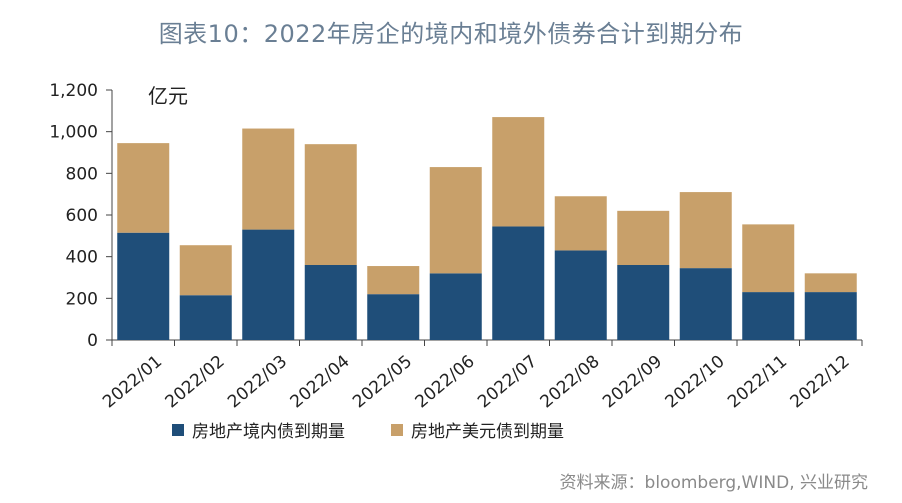 This screenshot has height=503, width=902. I want to click on legend: 房地产境内债到期量 房地产美元债到期量, so click(368, 429).